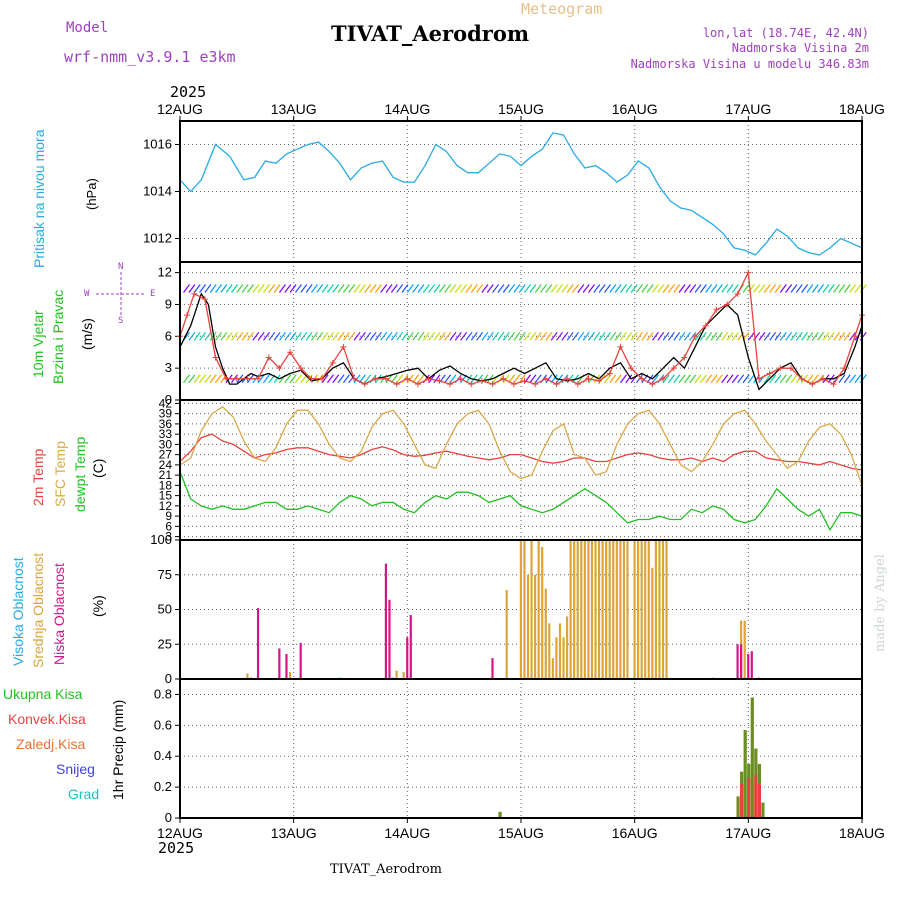 The width and height of the screenshot is (900, 900). I want to click on temperature-ytick-label: 39, so click(166, 414).